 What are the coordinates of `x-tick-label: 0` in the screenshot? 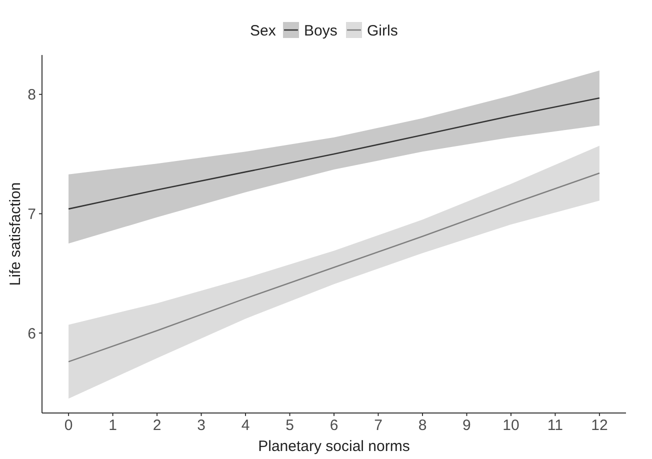 It's located at (68, 425).